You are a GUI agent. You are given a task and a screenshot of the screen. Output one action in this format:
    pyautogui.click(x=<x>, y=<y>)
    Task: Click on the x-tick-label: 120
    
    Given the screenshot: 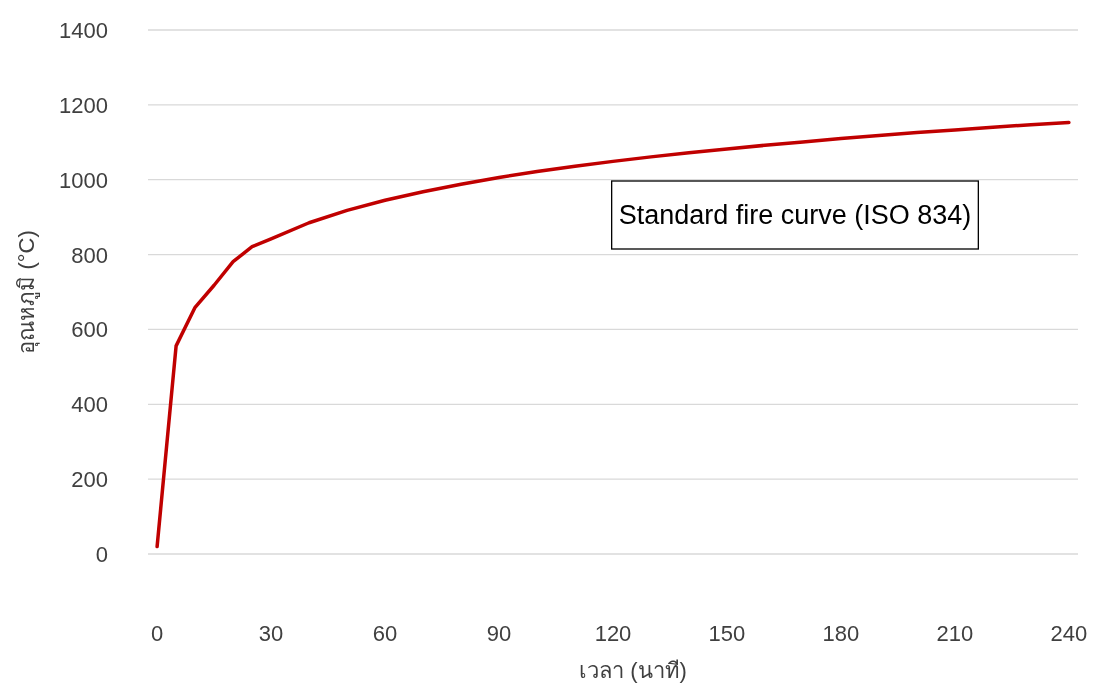 What is the action you would take?
    pyautogui.click(x=613, y=633)
    